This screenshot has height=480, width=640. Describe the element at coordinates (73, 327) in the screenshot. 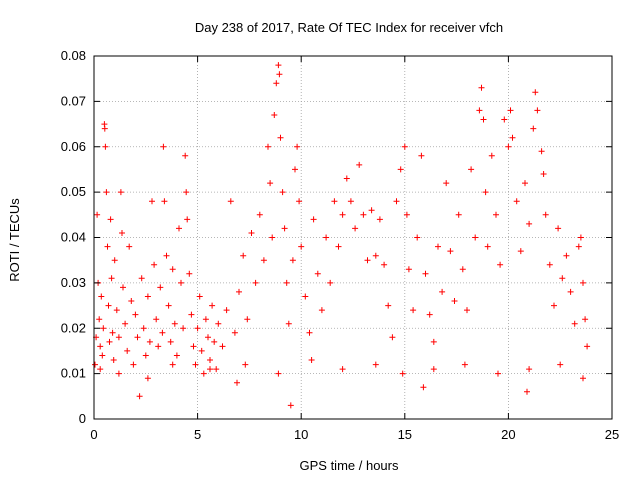

I see `y-tick-label: 0.02` at that location.